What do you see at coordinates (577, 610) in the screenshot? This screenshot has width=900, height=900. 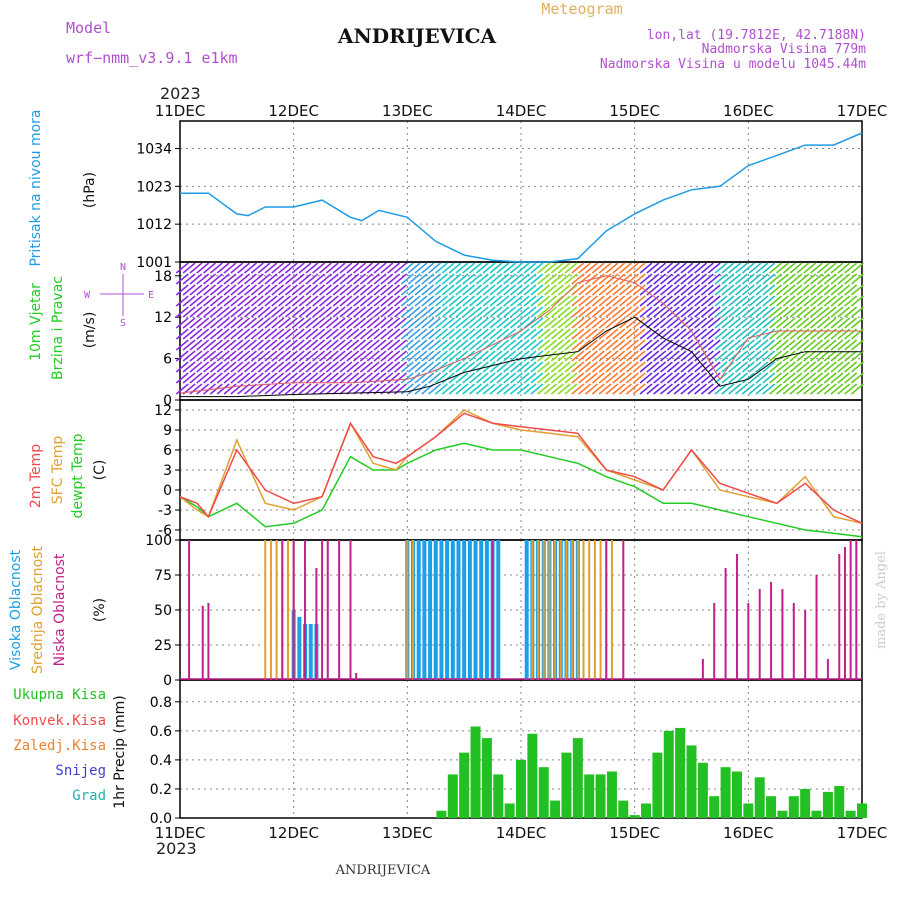 I see `mid-cloud-bar` at bounding box center [577, 610].